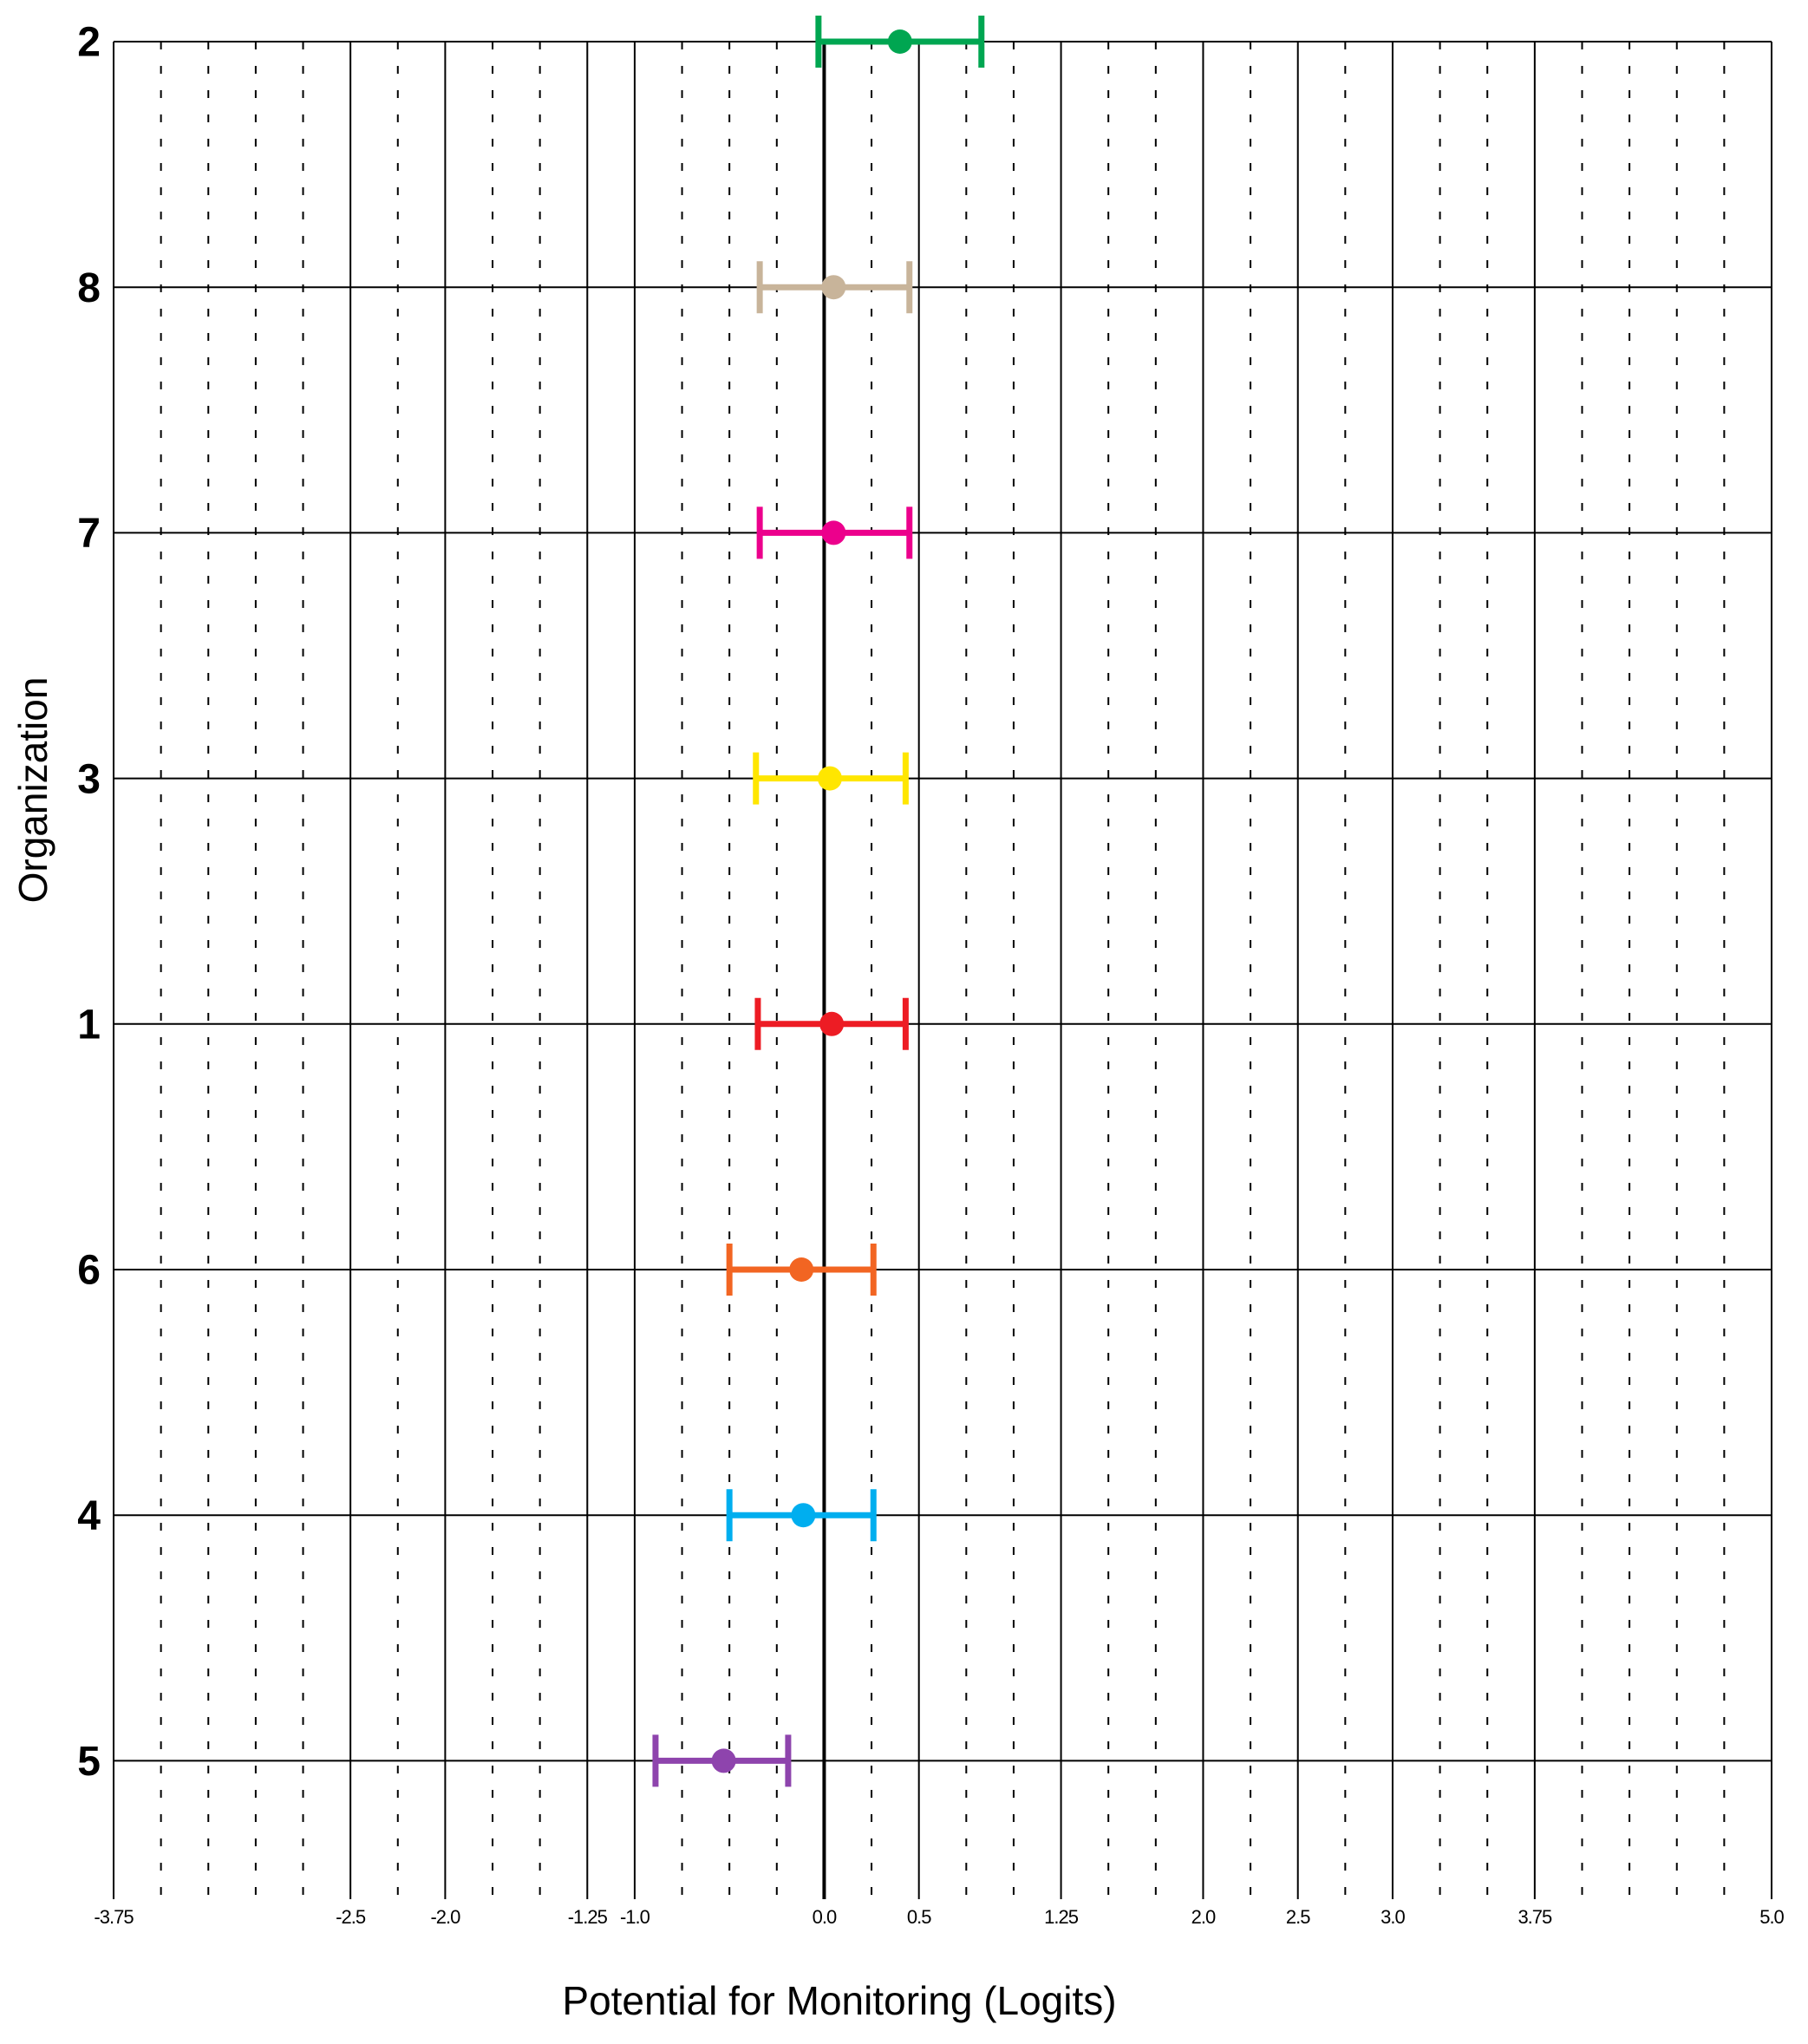 This screenshot has height=2044, width=1808. What do you see at coordinates (1061, 1917) in the screenshot?
I see `x-tick-label: 1.25` at bounding box center [1061, 1917].